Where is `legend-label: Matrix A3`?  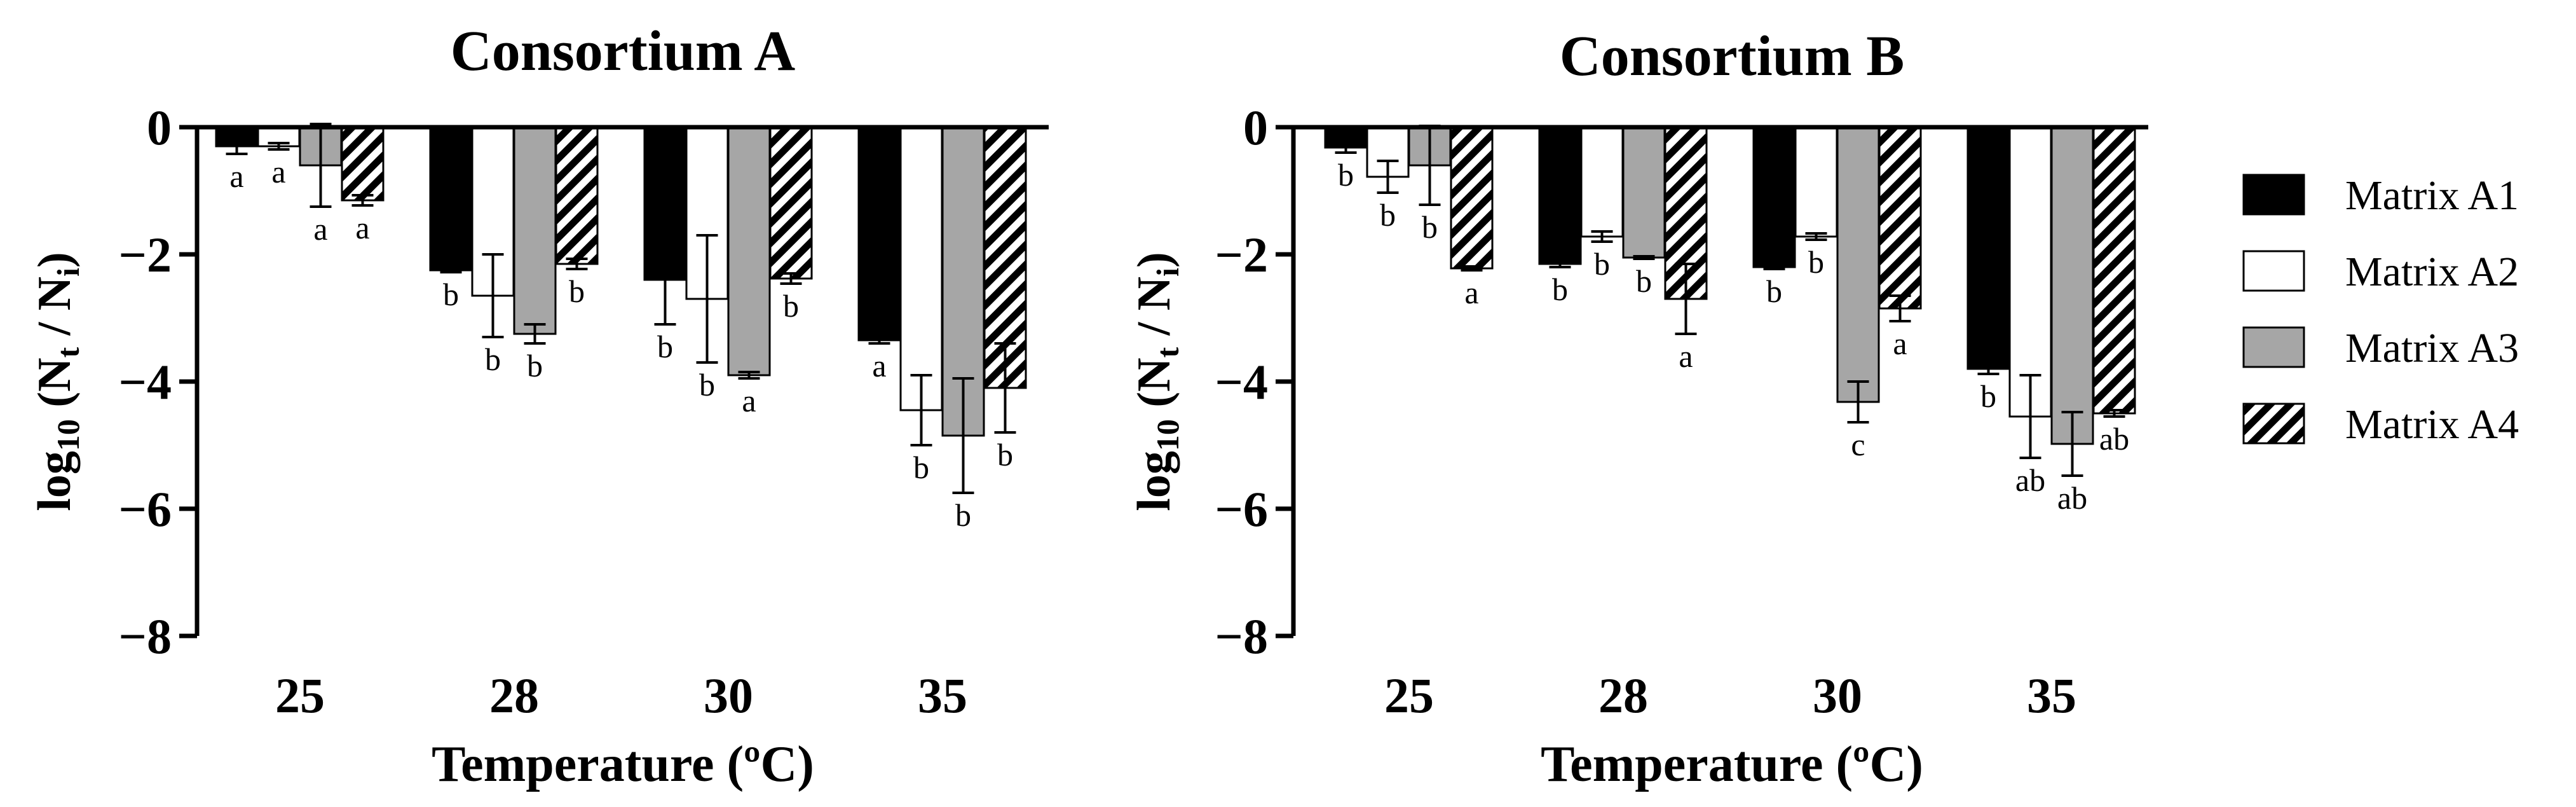
legend-label: Matrix A3 is located at coordinates (2432, 348).